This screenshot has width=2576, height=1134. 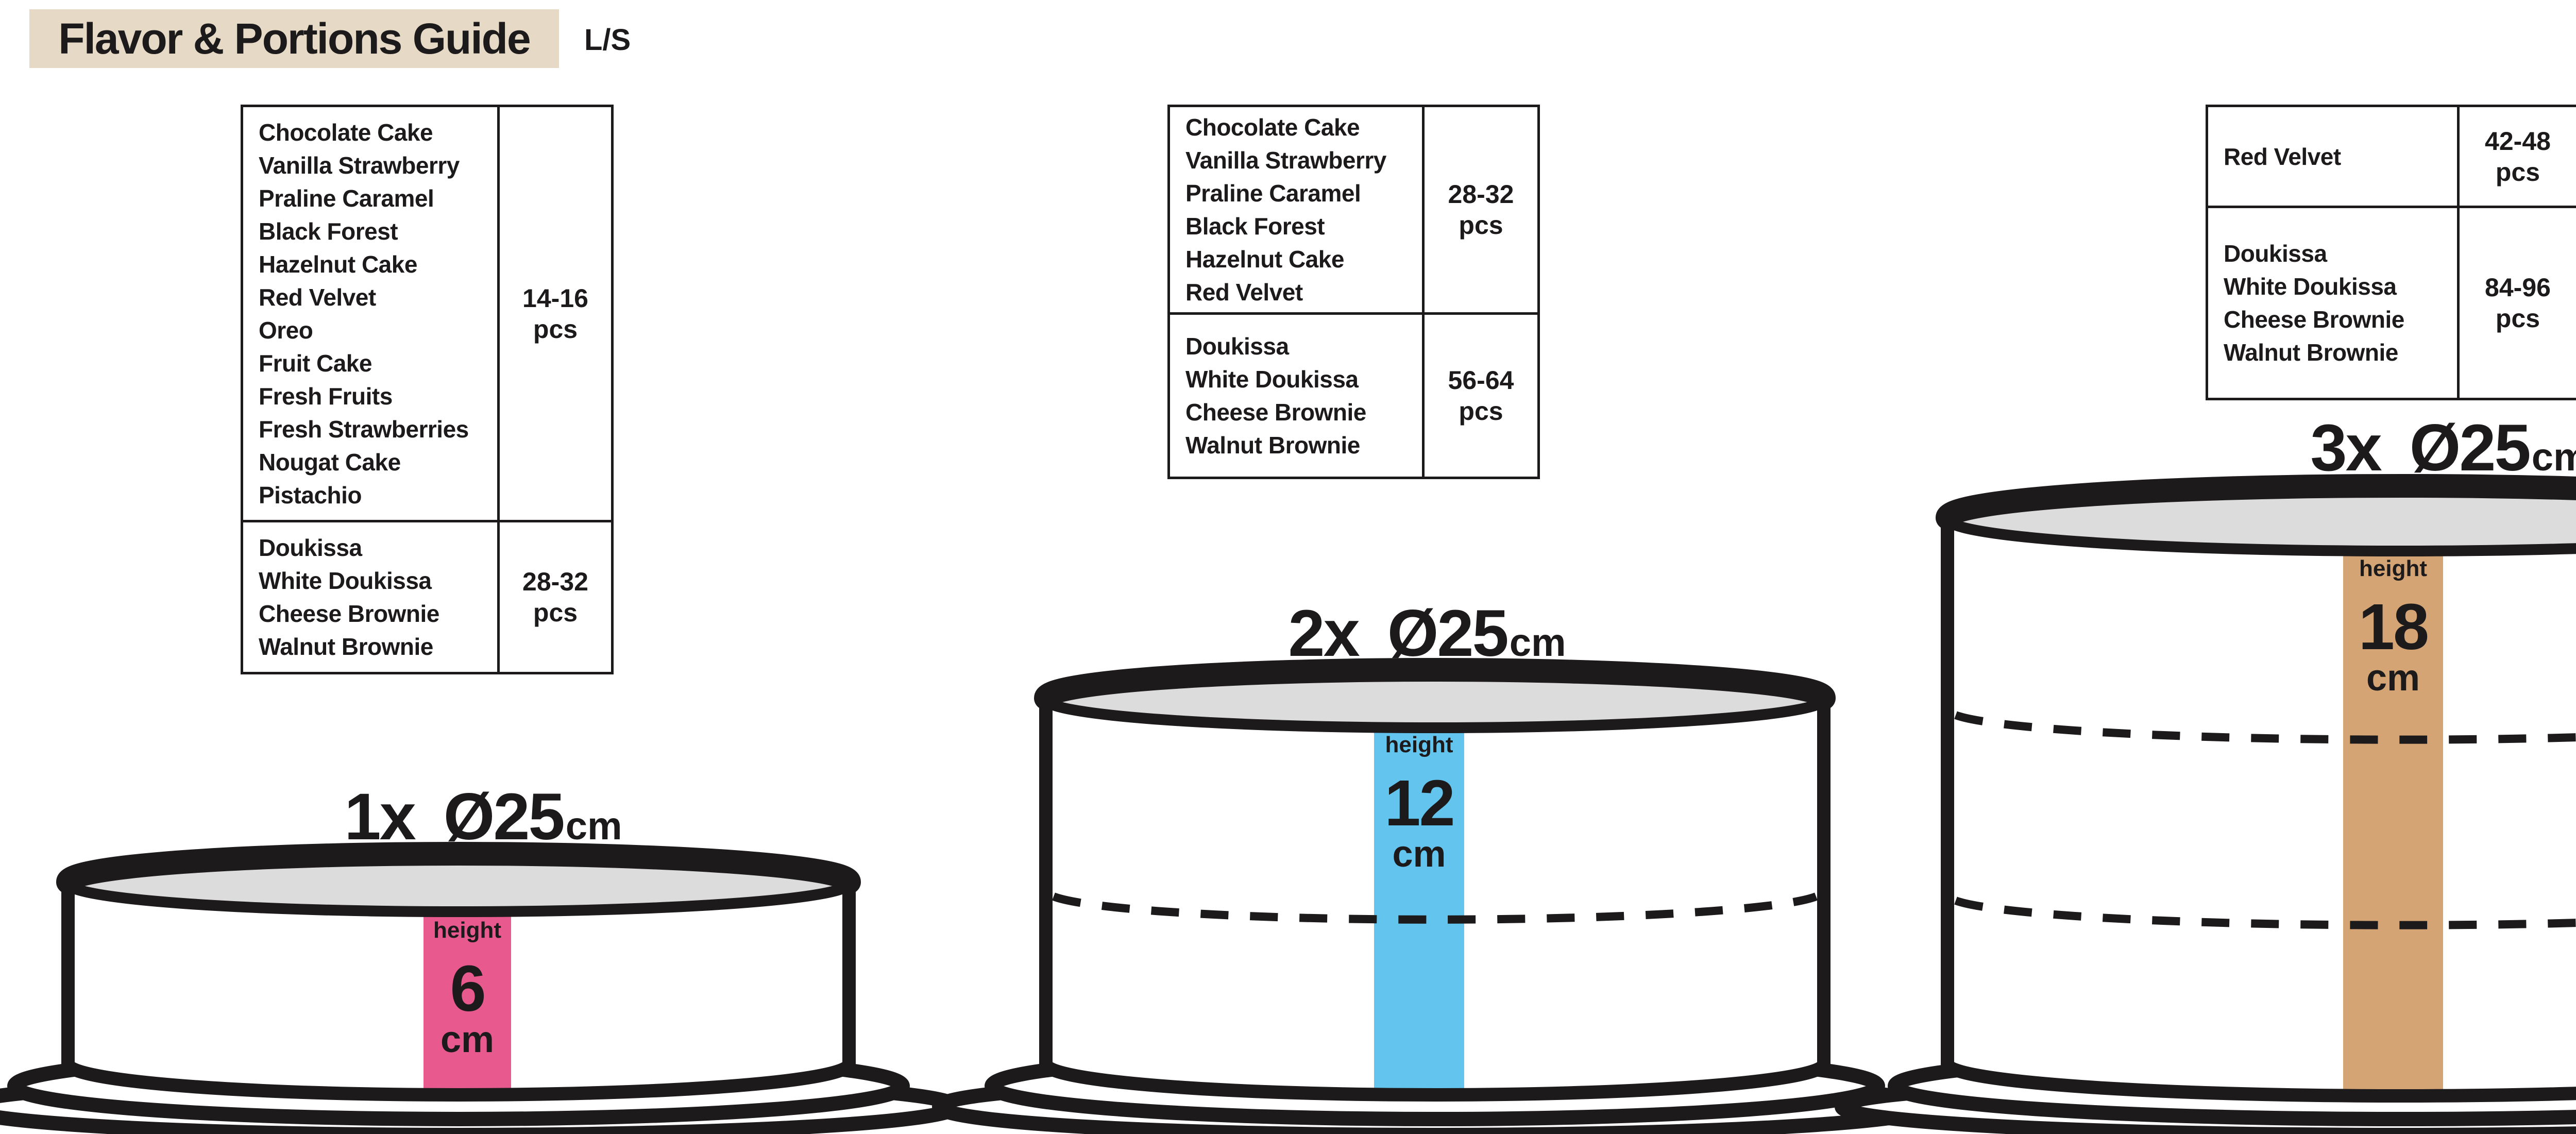 I want to click on cake-size-label-3: 3x Ø25 cm, so click(x=2443, y=448).